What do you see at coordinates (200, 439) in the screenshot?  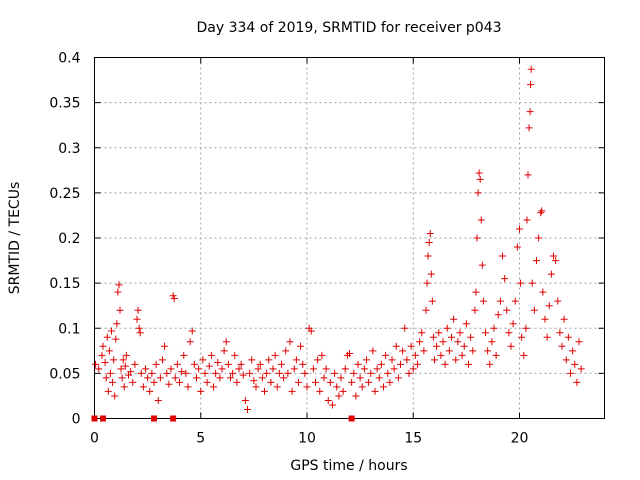 I see `x-tick-label: 5` at bounding box center [200, 439].